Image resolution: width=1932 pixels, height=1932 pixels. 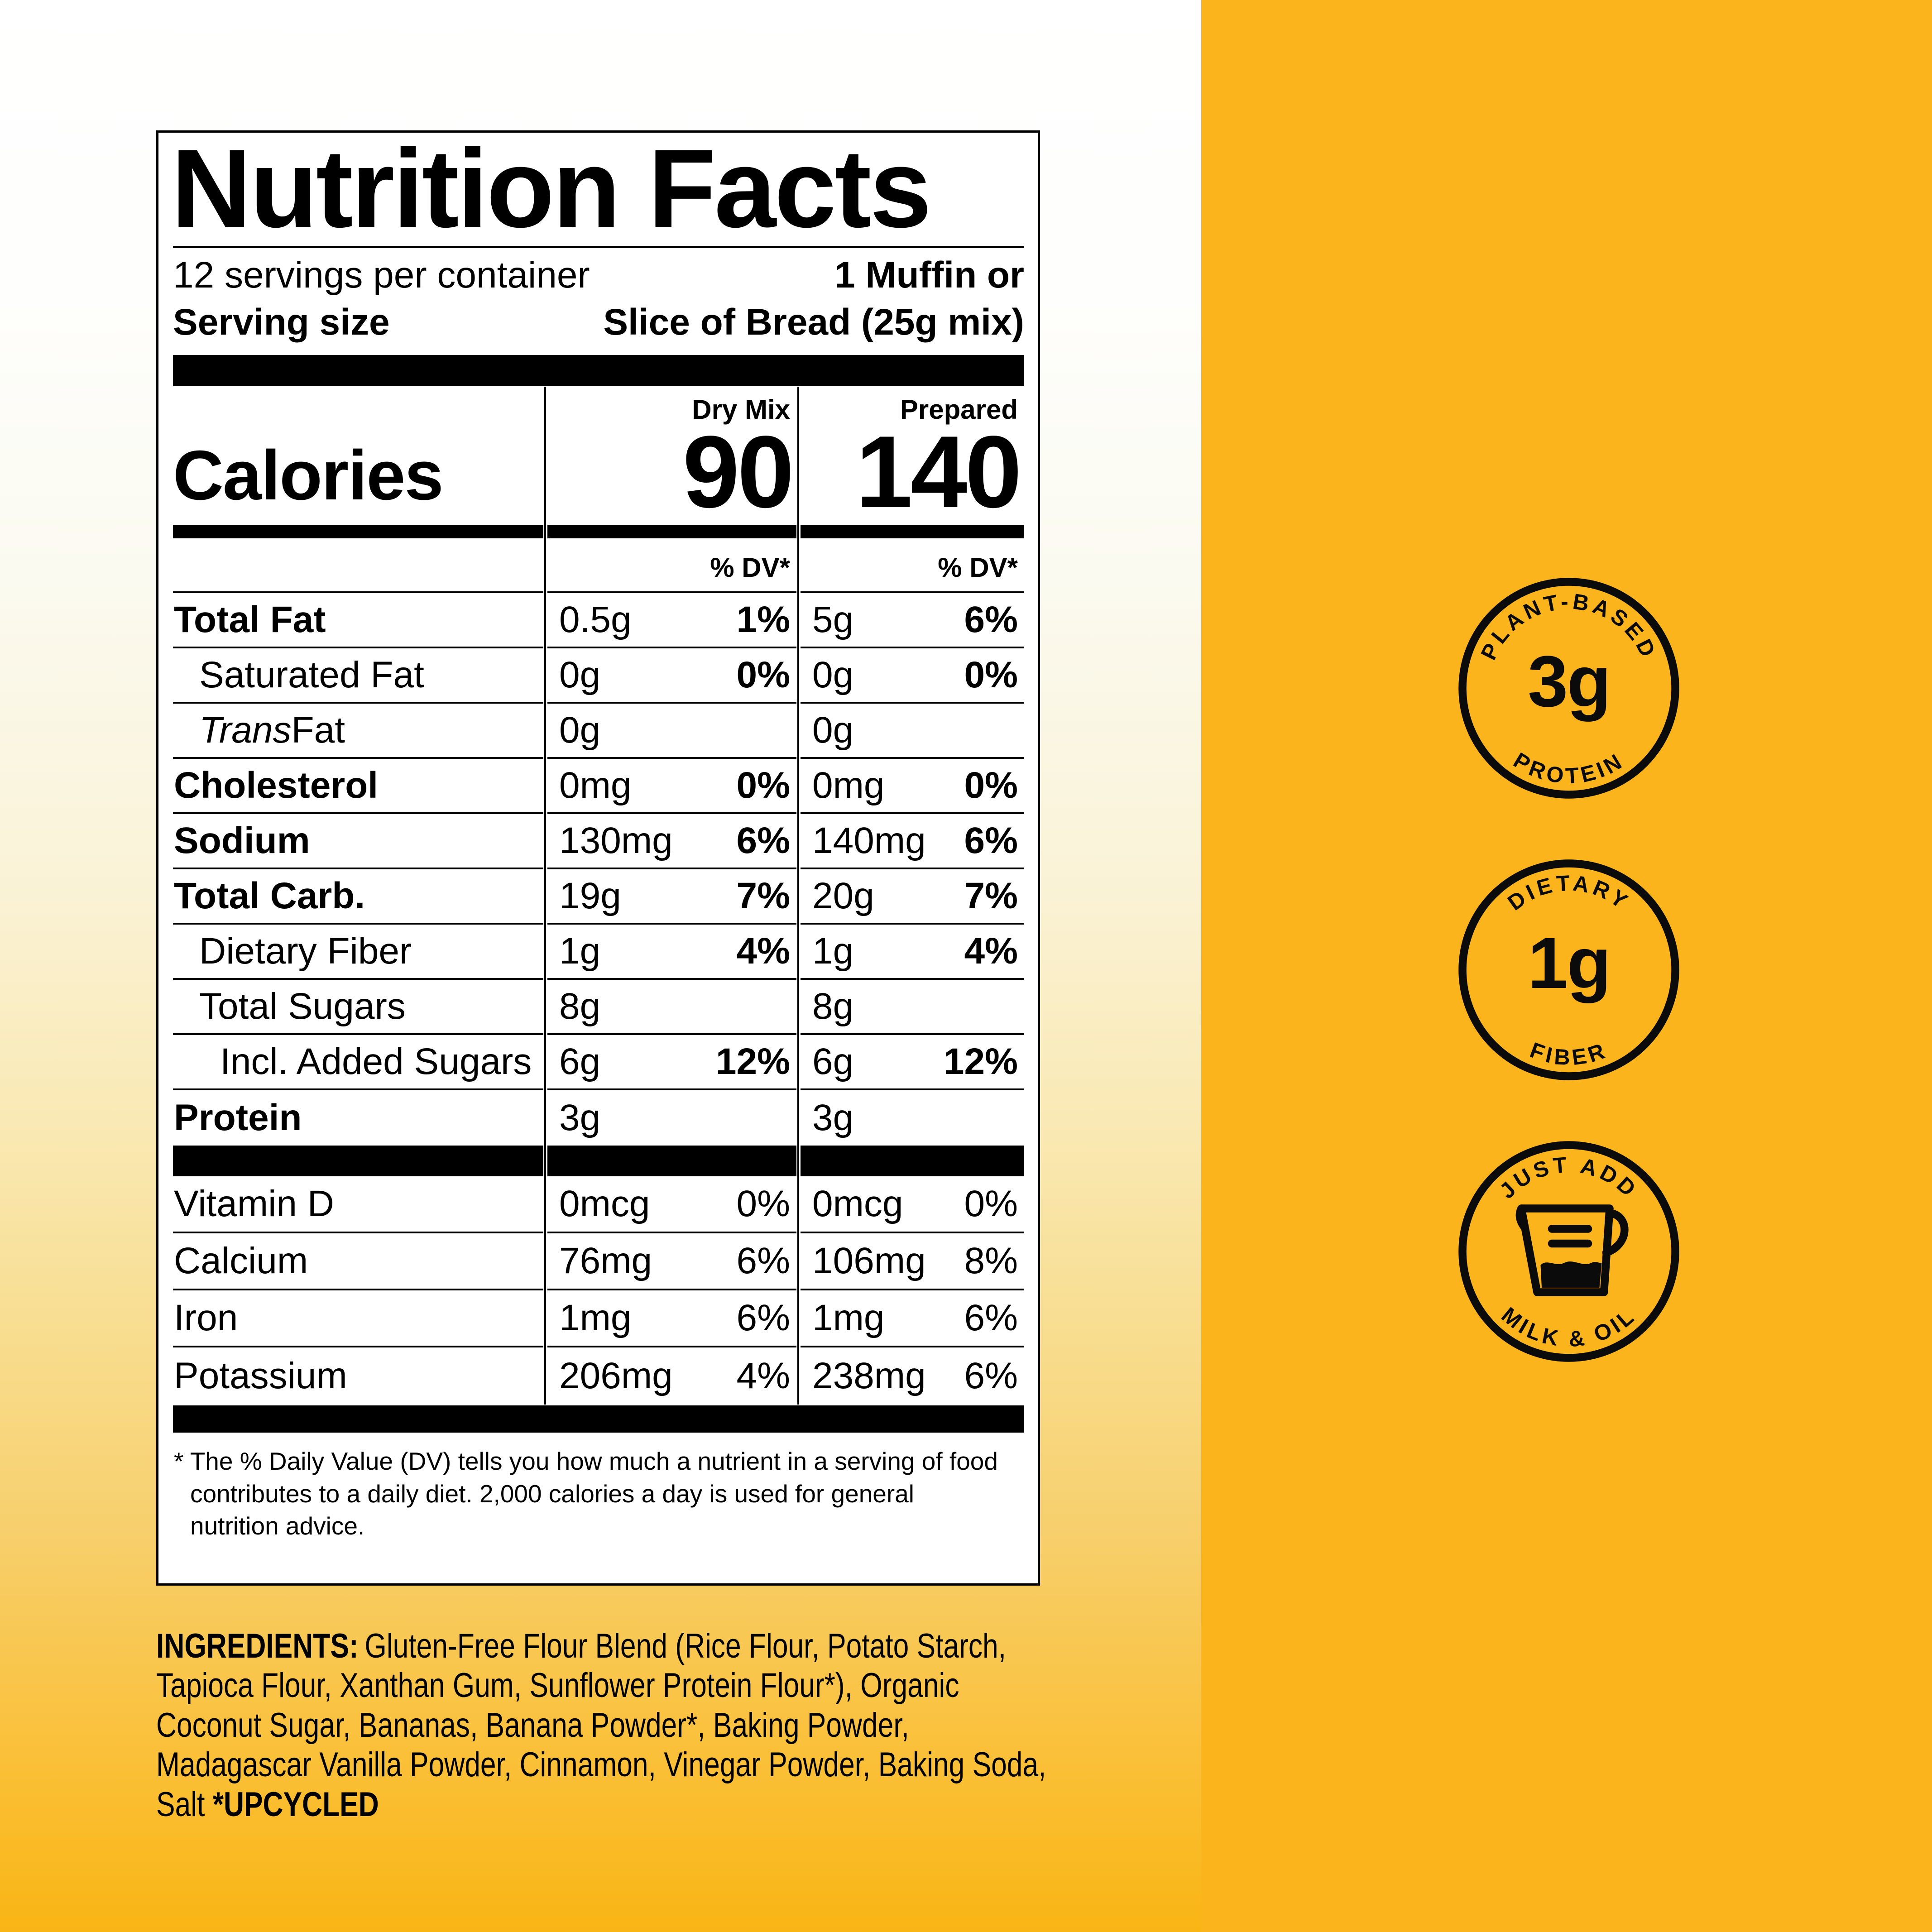 I want to click on serving-size-value-line1: 1 Muffin or, so click(x=929, y=275).